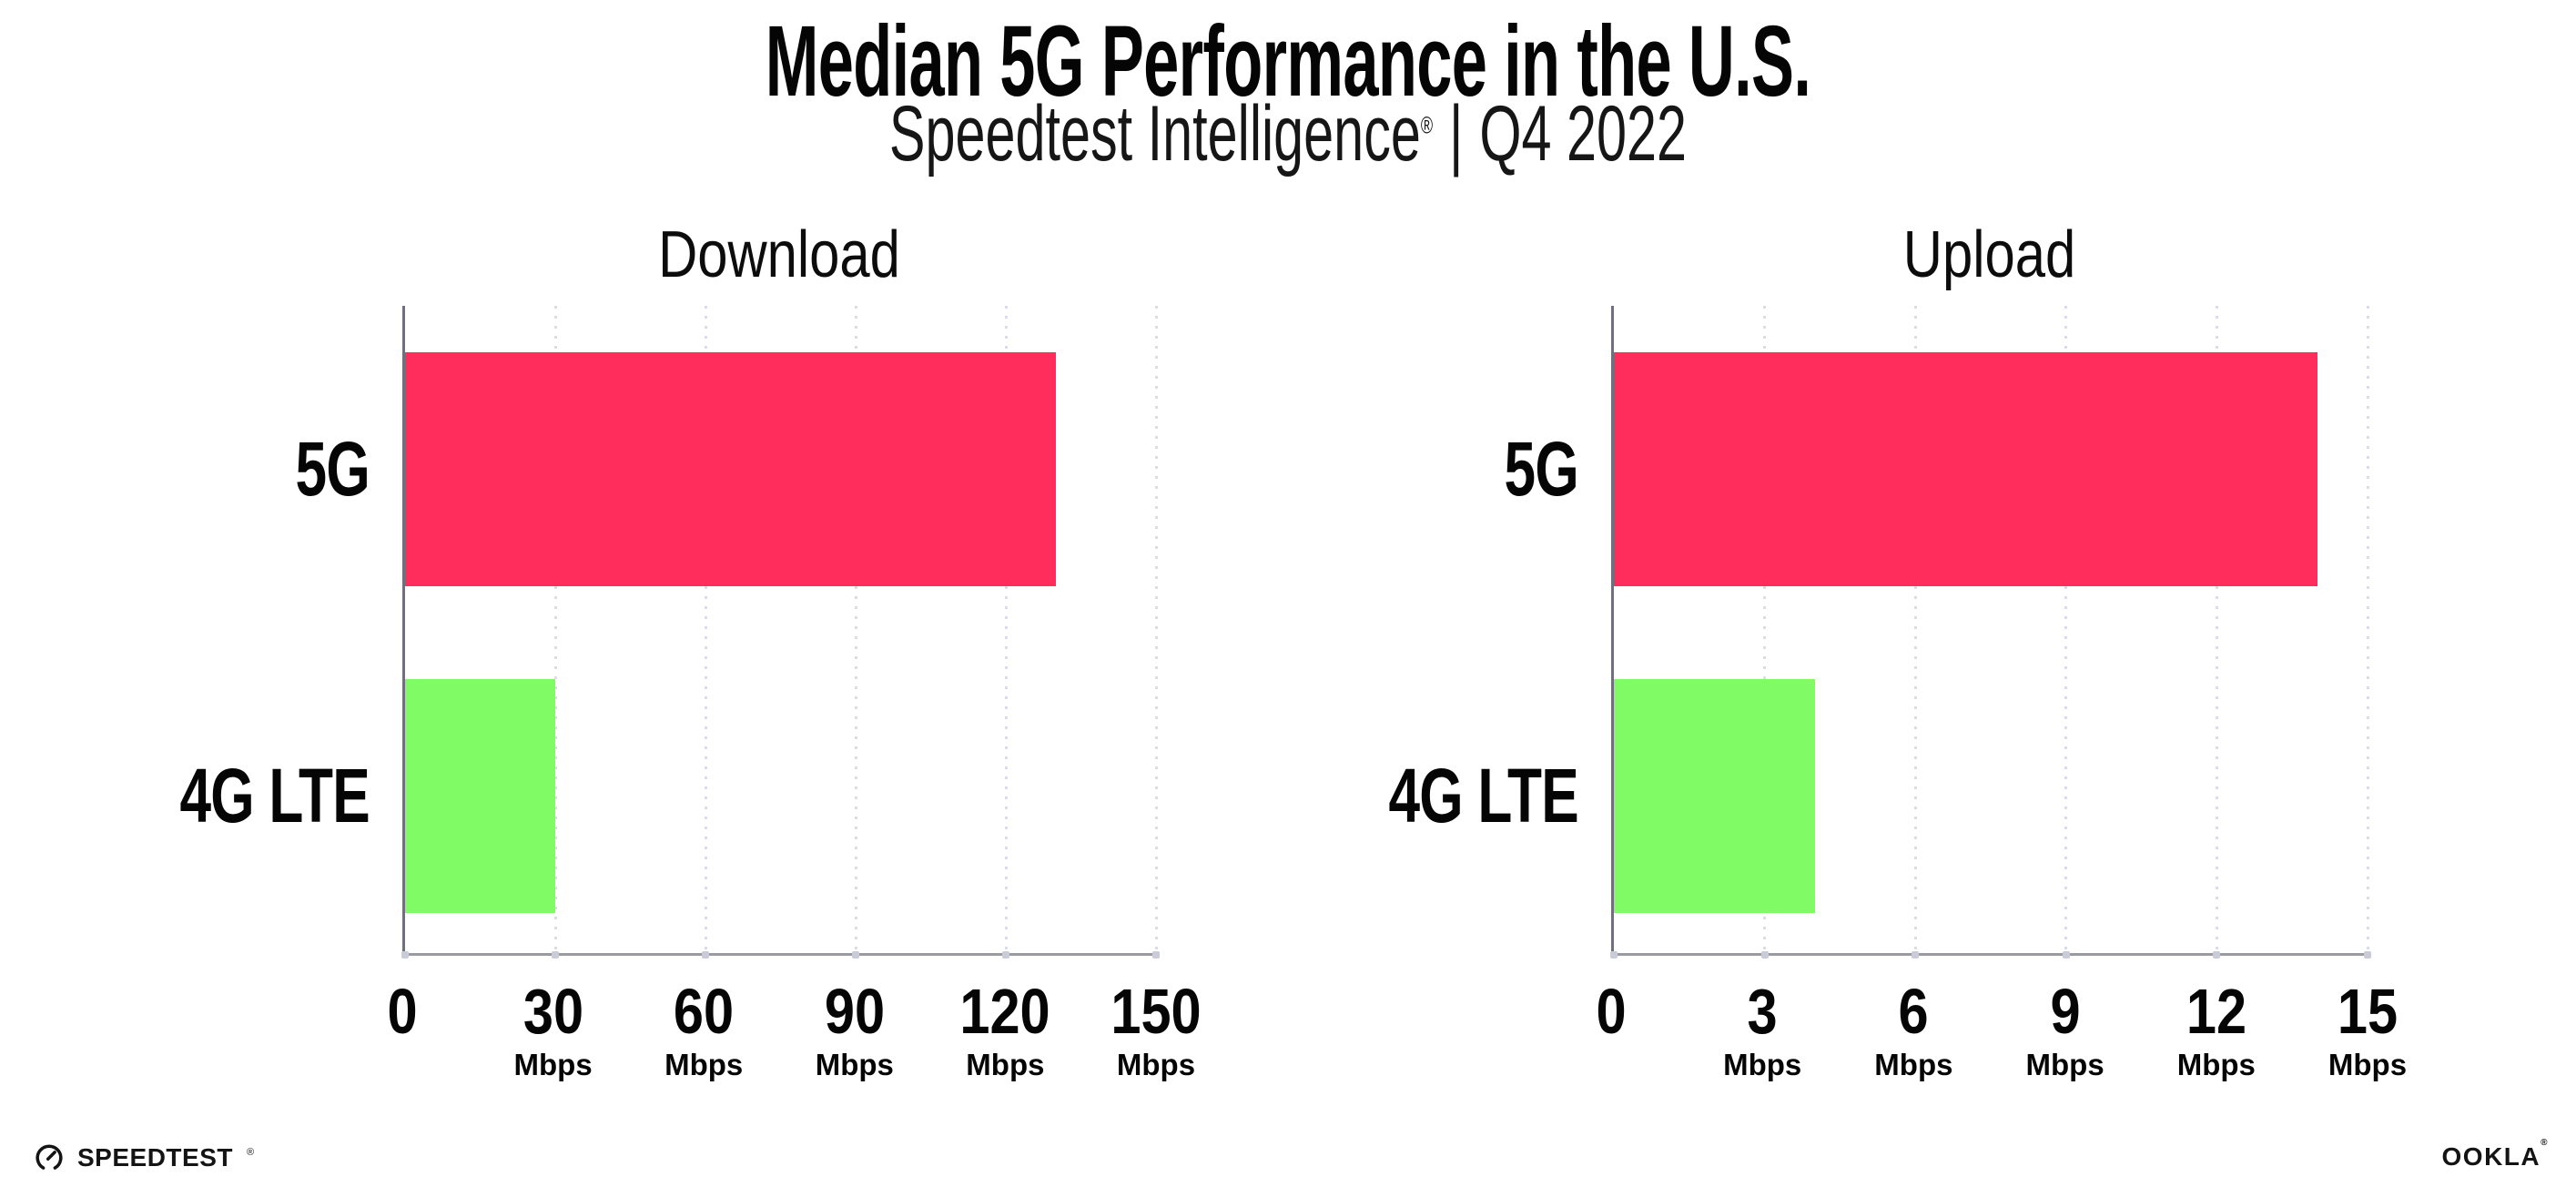  Describe the element at coordinates (704, 1011) in the screenshot. I see `x-tick-value: 60` at that location.